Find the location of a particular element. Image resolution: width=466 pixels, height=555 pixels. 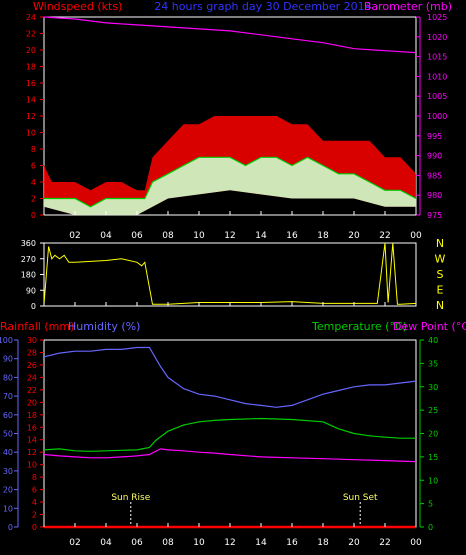

windspeed-tick-label: 12 is located at coordinates (31, 116).